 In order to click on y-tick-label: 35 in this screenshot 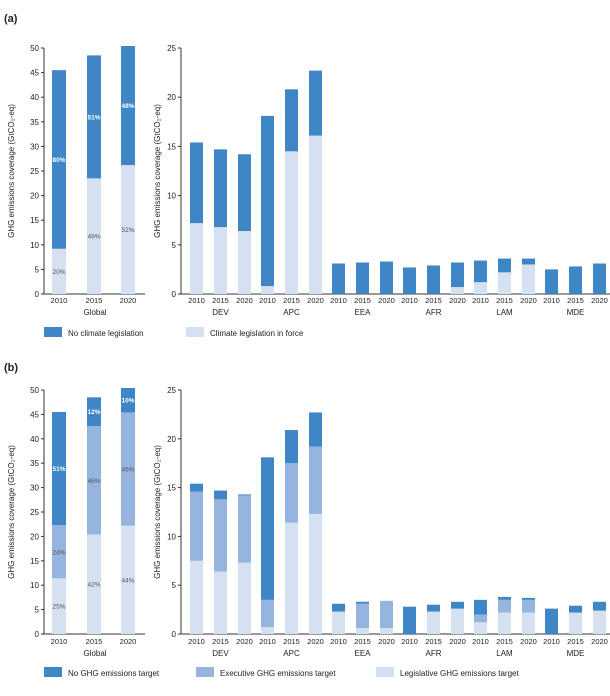, I will do `click(34, 463)`.